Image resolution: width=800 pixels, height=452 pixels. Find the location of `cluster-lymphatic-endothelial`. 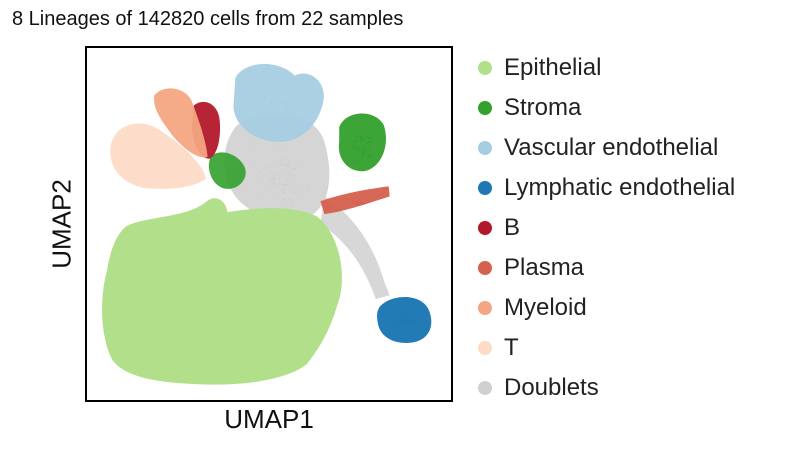

cluster-lymphatic-endothelial is located at coordinates (404, 320).